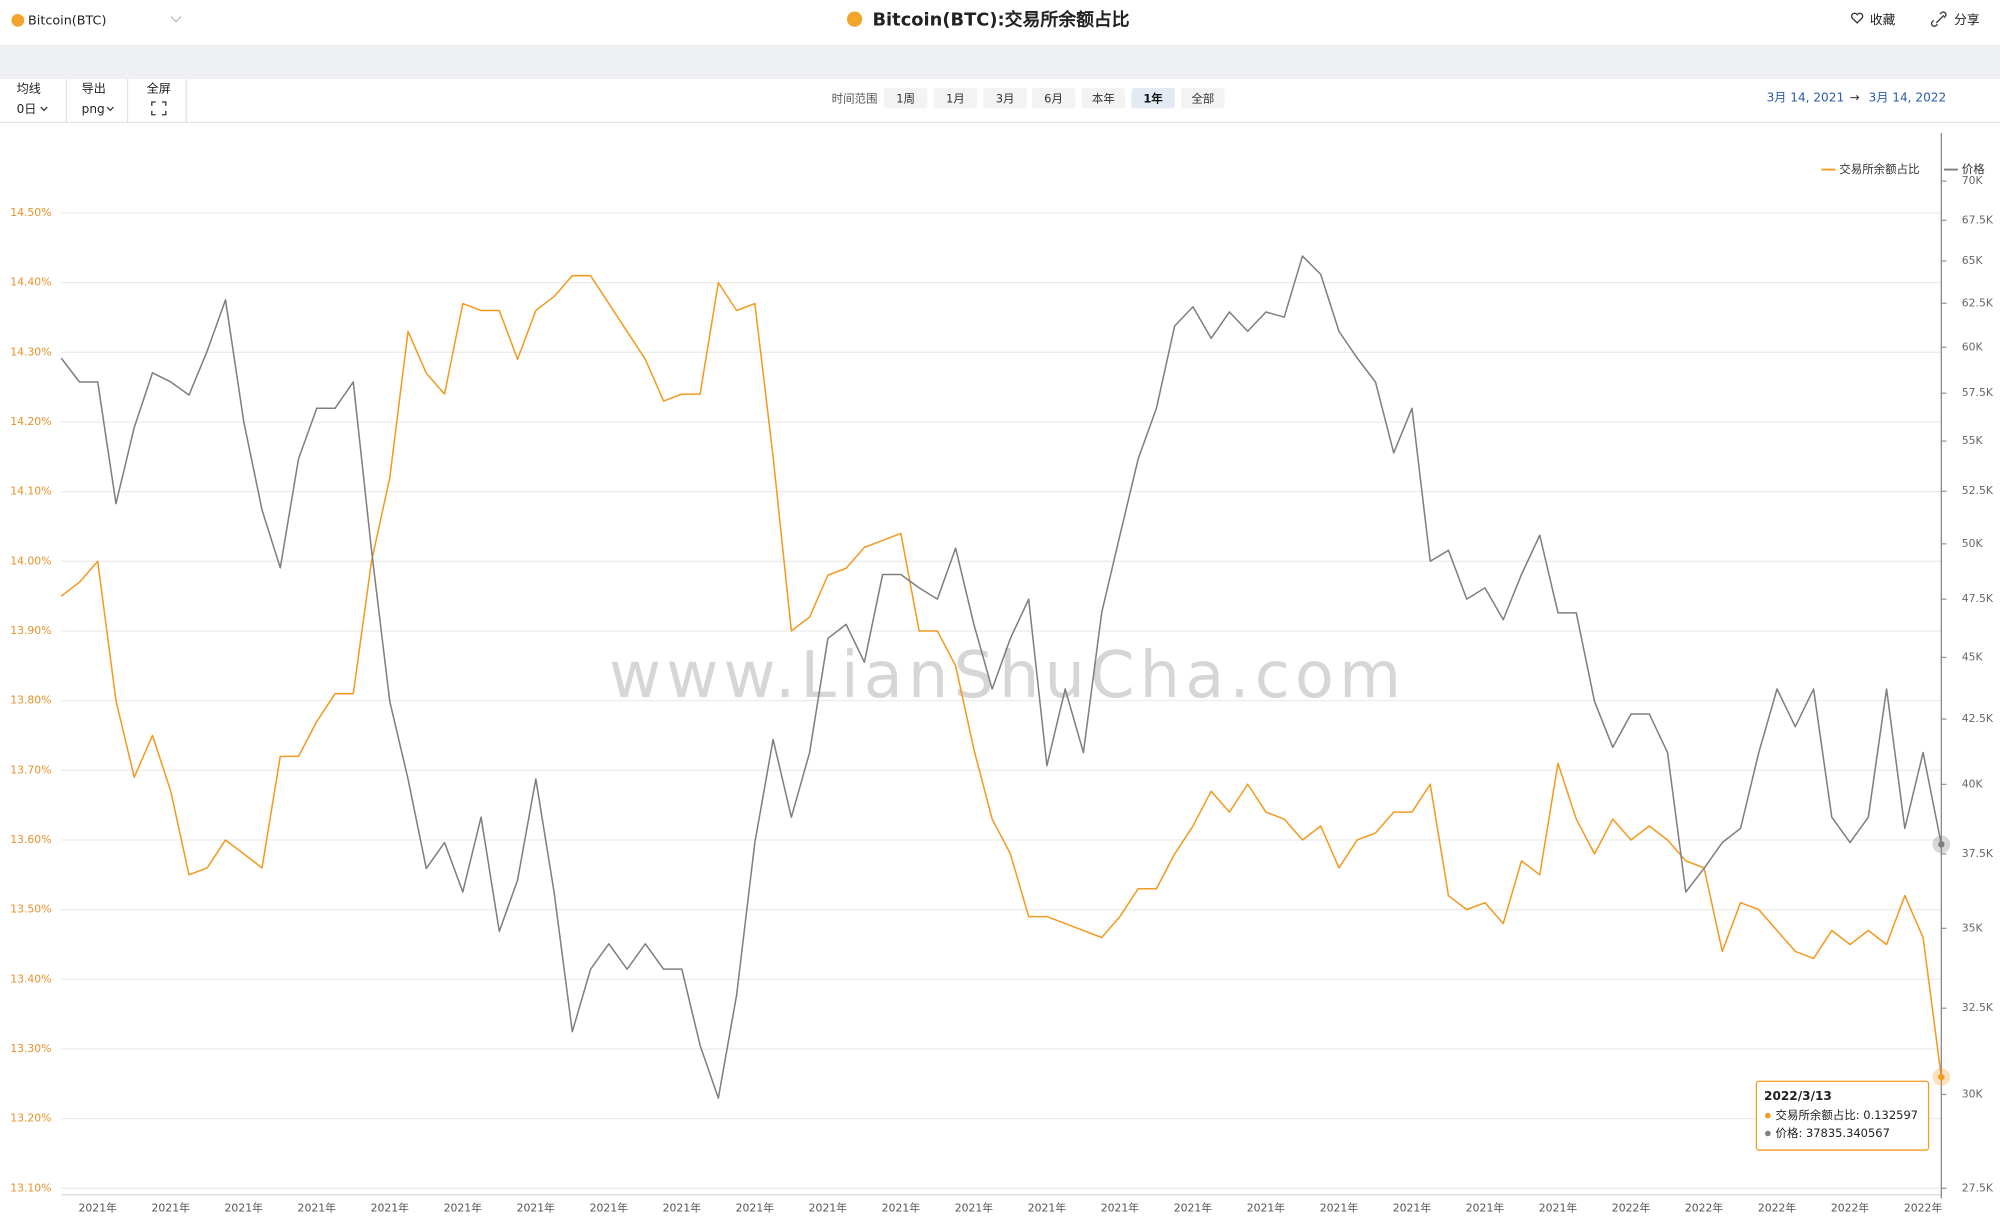 This screenshot has height=1224, width=2000. I want to click on y-tick-label: 14.50%, so click(30, 212).